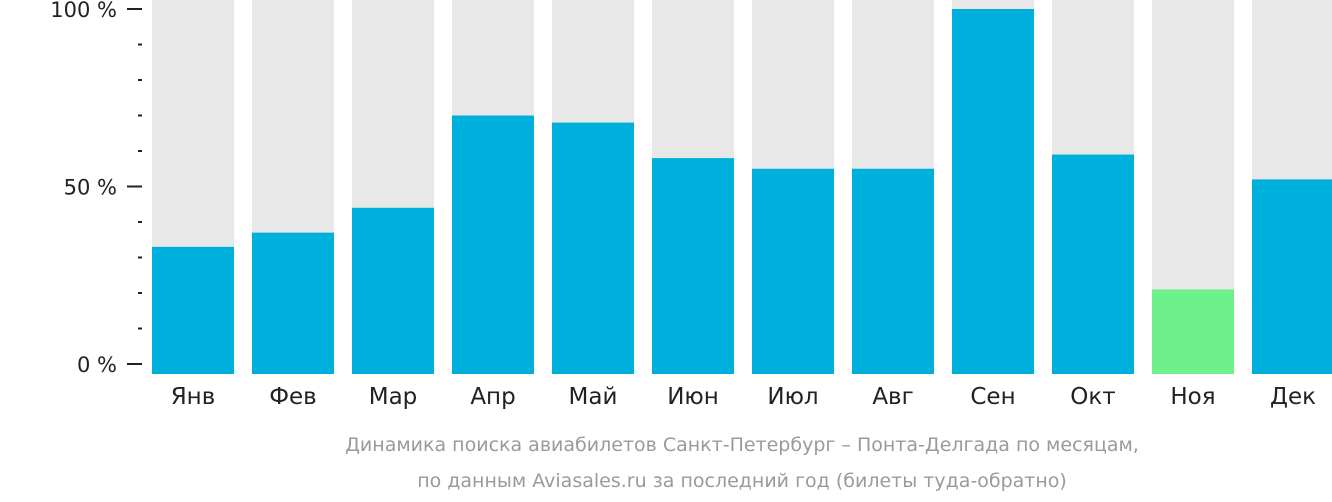 This screenshot has width=1332, height=502. What do you see at coordinates (743, 397) in the screenshot?
I see `x-axis-labels: Янв Фев Мар Апр Май Июн Июл Авг Сен Окт Ноя Дек` at bounding box center [743, 397].